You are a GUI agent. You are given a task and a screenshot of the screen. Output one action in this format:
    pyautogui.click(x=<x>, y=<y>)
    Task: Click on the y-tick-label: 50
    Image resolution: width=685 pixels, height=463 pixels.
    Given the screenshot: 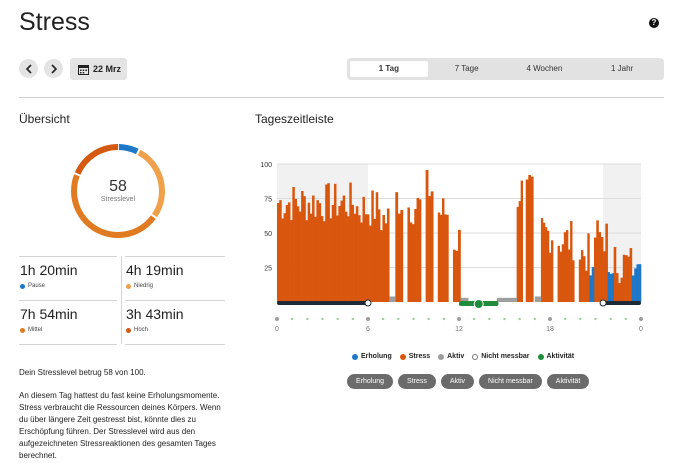 What is the action you would take?
    pyautogui.click(x=268, y=234)
    